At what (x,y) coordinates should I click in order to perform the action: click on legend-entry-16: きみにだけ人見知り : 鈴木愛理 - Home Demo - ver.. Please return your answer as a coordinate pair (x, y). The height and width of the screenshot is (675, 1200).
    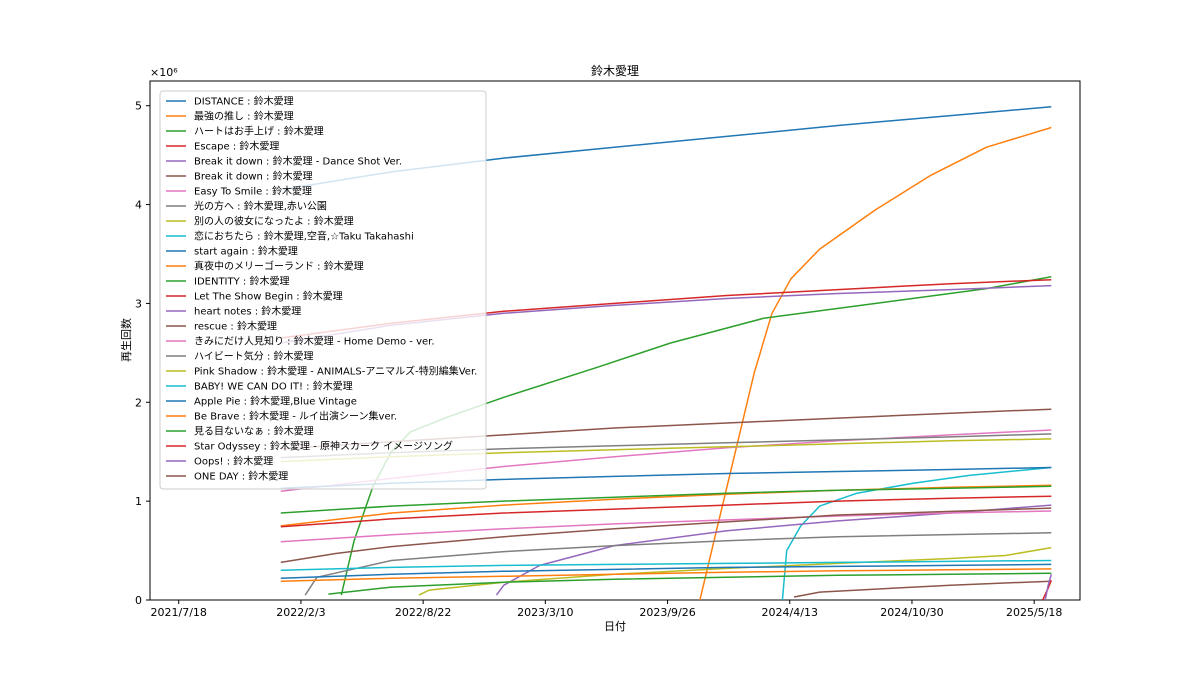
    Looking at the image, I should click on (314, 341).